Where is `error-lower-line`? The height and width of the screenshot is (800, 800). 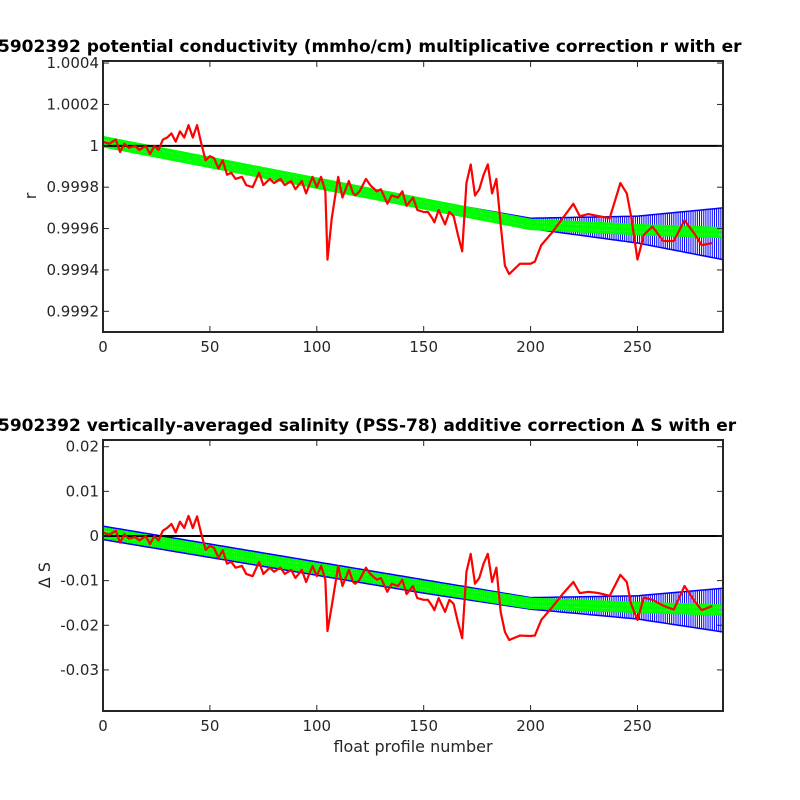
error-lower-line is located at coordinates (413, 585).